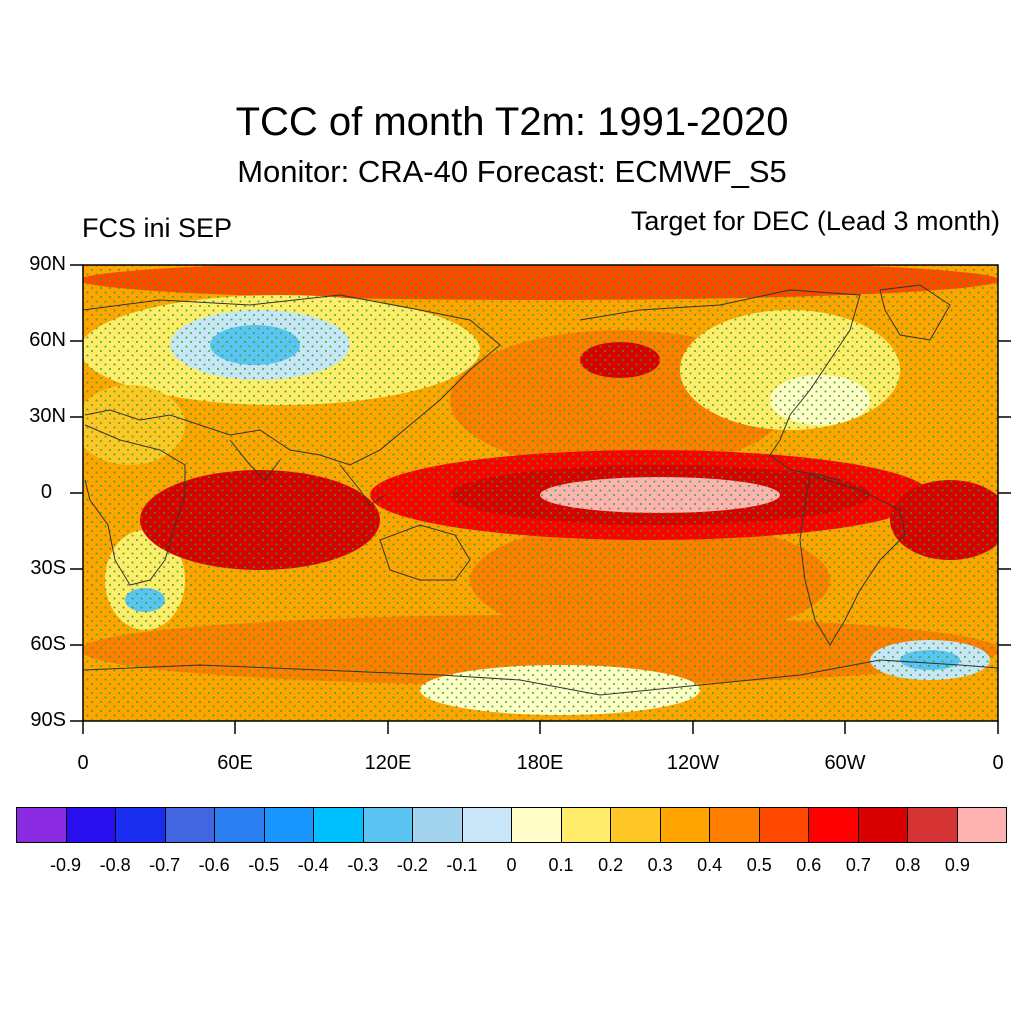  Describe the element at coordinates (313, 865) in the screenshot. I see `colorbar-label: -0.4` at that location.